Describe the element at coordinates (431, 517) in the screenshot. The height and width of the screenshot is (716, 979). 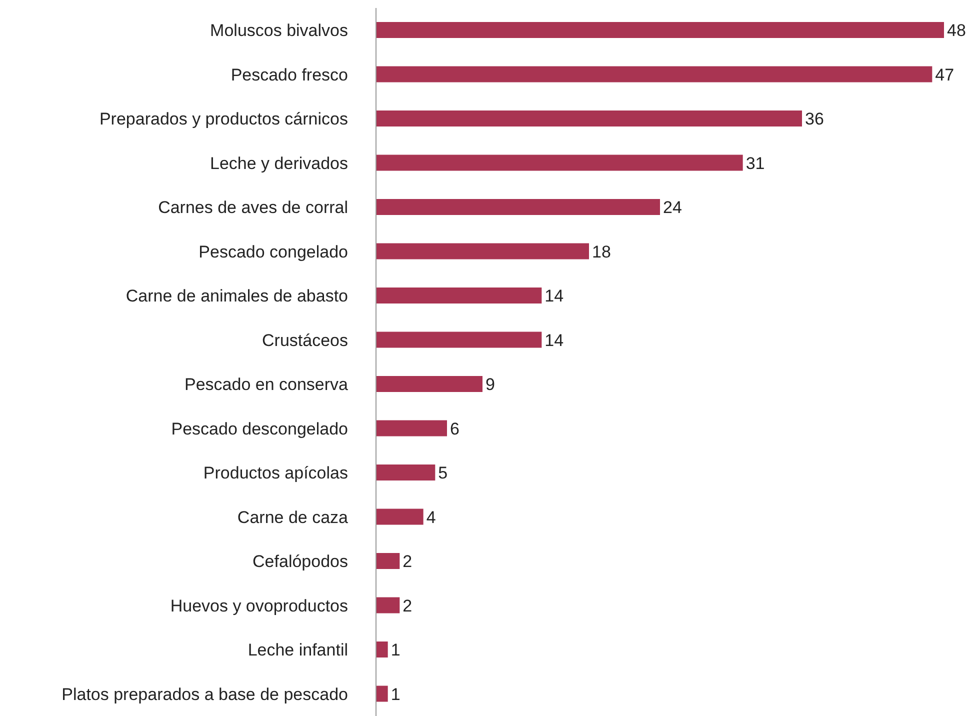
I see `data-label: 4` at that location.